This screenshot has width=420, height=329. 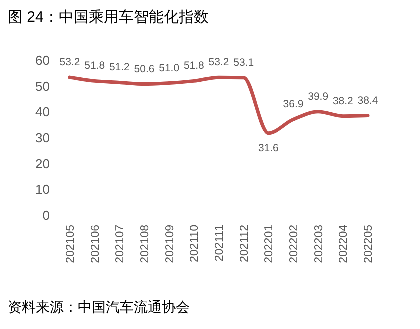 I want to click on y-tick-label: 0, so click(x=46, y=215).